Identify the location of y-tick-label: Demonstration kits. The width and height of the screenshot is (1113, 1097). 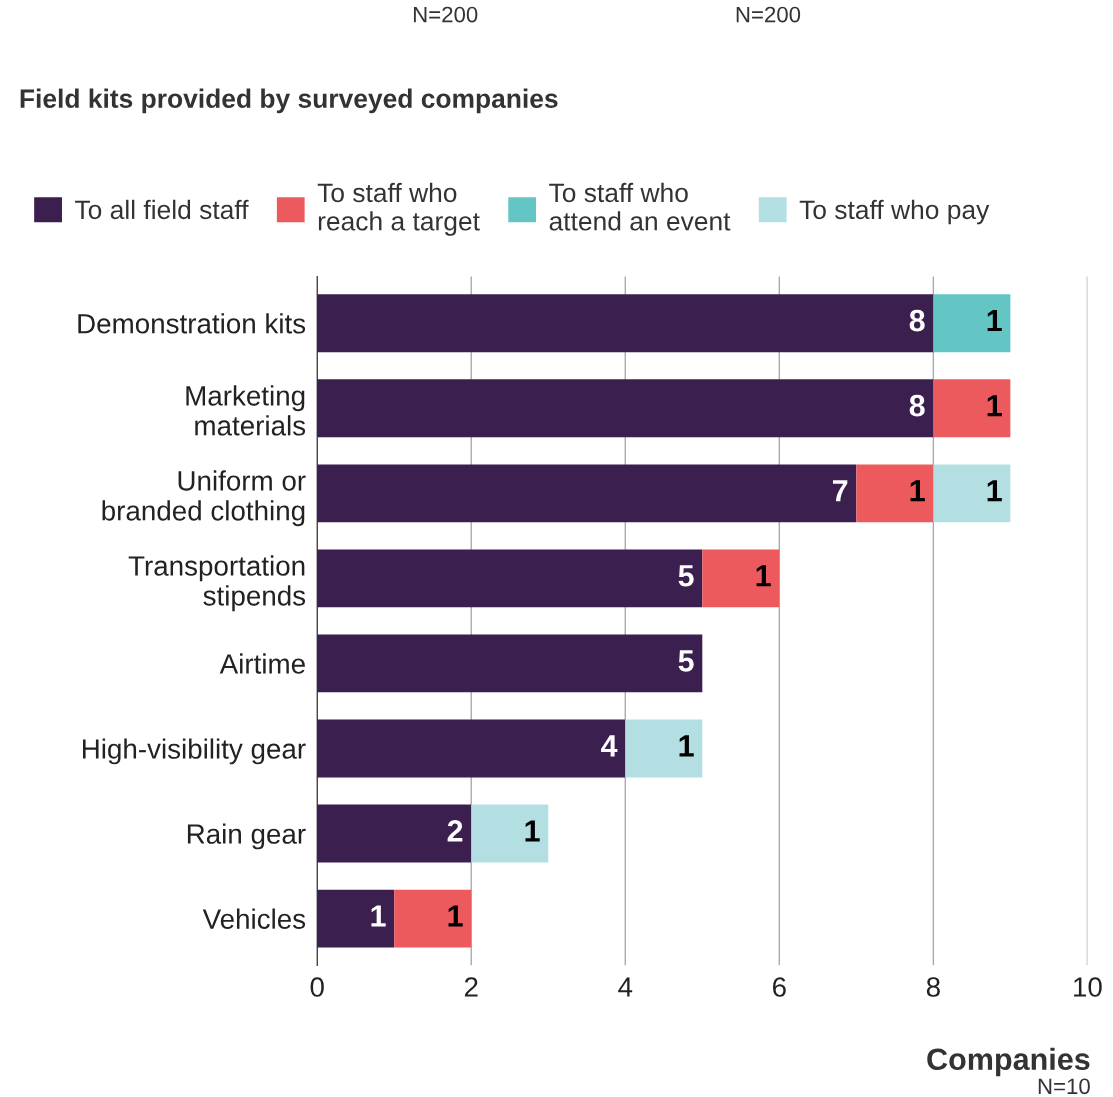
(192, 323).